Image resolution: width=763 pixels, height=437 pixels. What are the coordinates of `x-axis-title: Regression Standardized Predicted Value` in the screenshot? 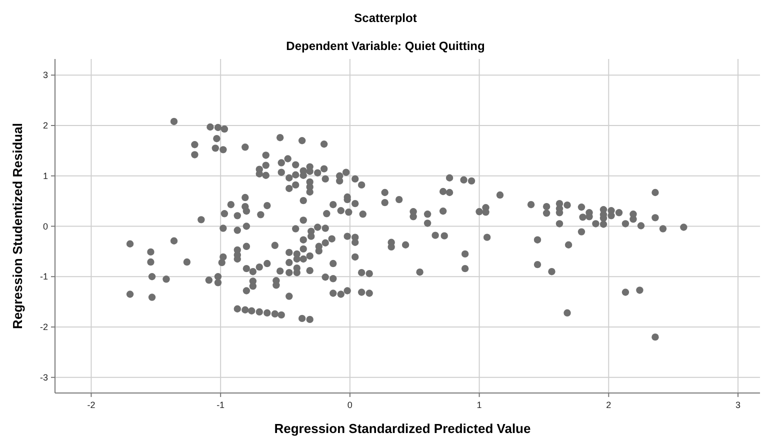 It's located at (402, 428).